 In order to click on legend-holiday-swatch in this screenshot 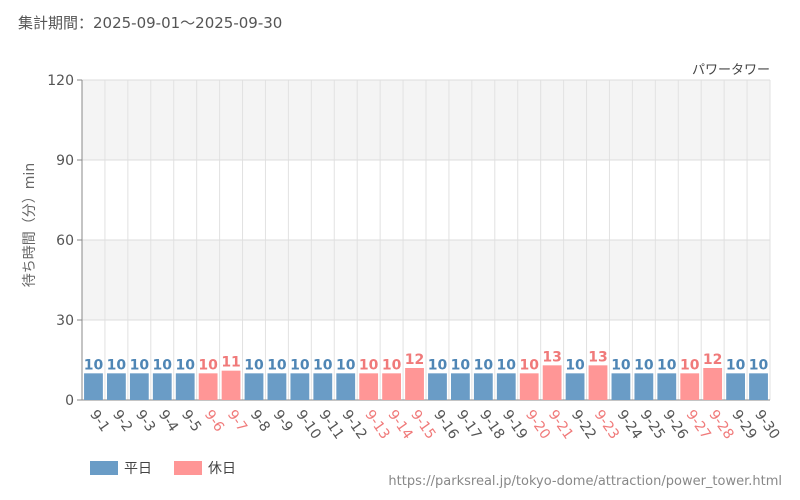, I will do `click(188, 468)`.